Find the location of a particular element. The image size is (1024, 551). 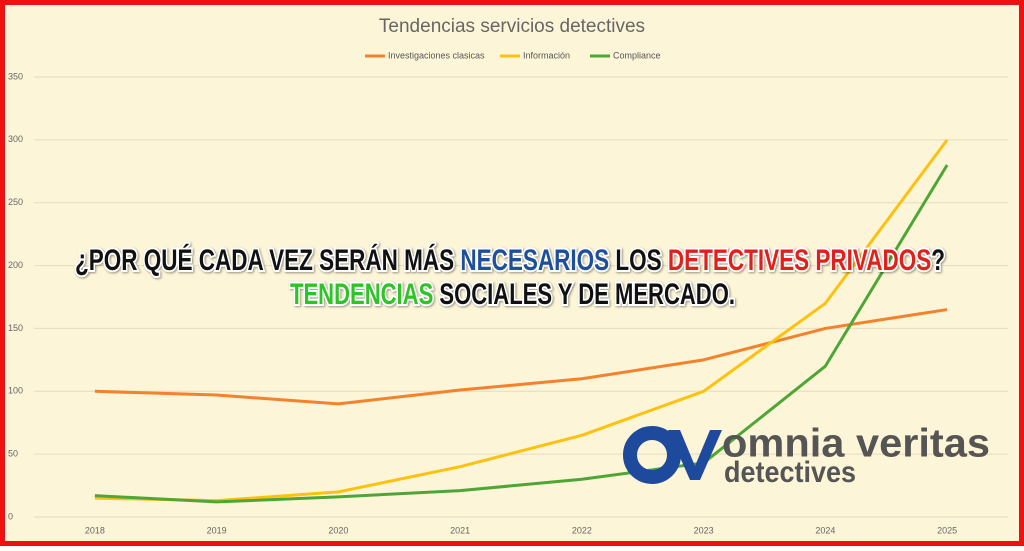

headline-segment: ? is located at coordinates (938, 260).